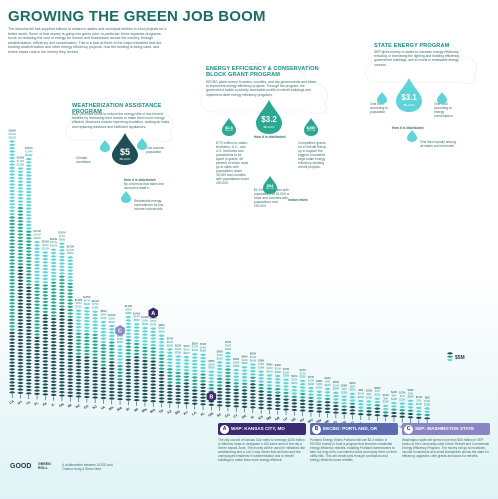 This screenshot has height=499, width=498. What do you see at coordinates (170, 345) in the screenshot?
I see `value-label-sep-az: $55M` at bounding box center [170, 345].